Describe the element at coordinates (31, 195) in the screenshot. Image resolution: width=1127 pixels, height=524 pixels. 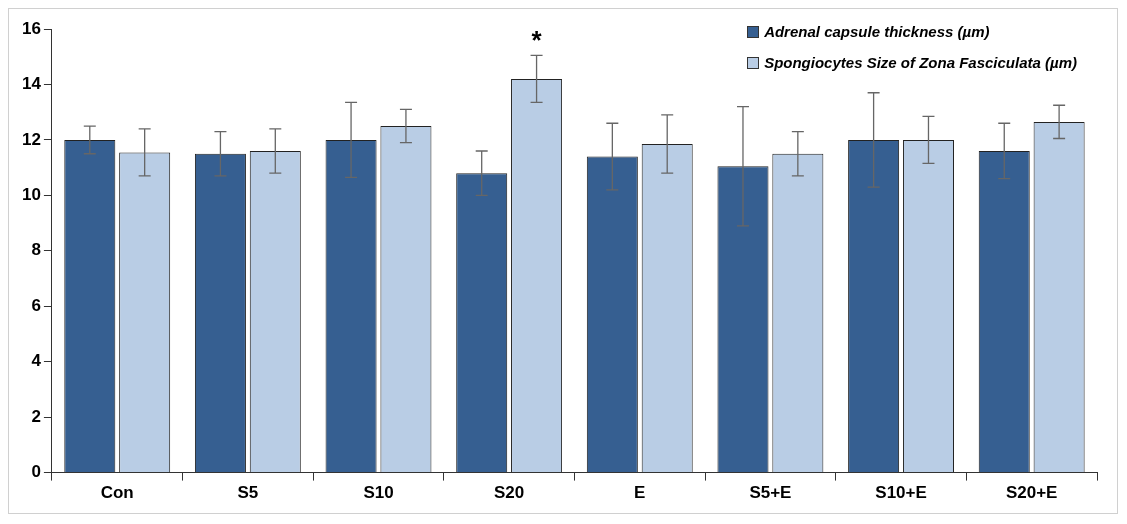
I see `y-tick-label: 10` at that location.